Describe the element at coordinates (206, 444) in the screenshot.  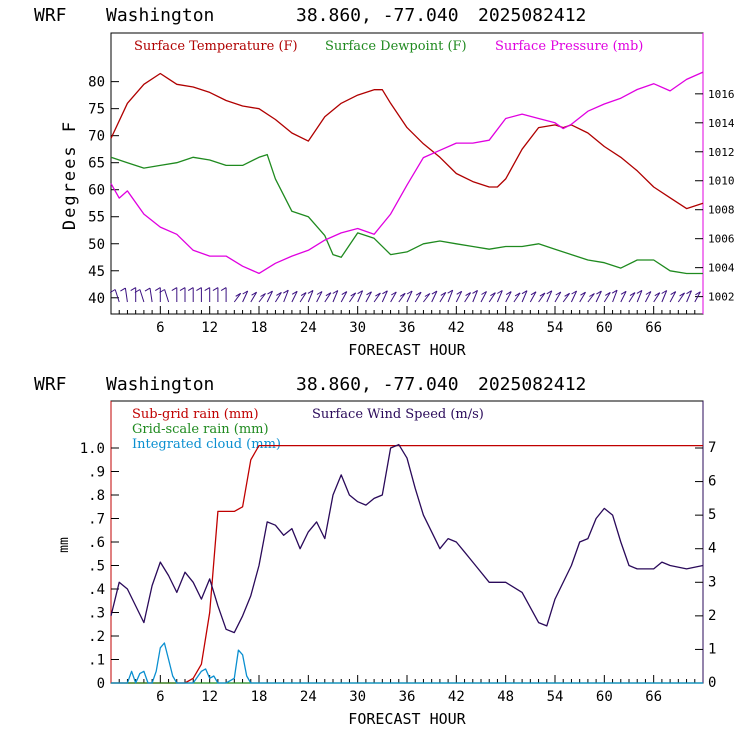
I see `legend-integrated-cloud: Integrated cloud (mm)` at that location.